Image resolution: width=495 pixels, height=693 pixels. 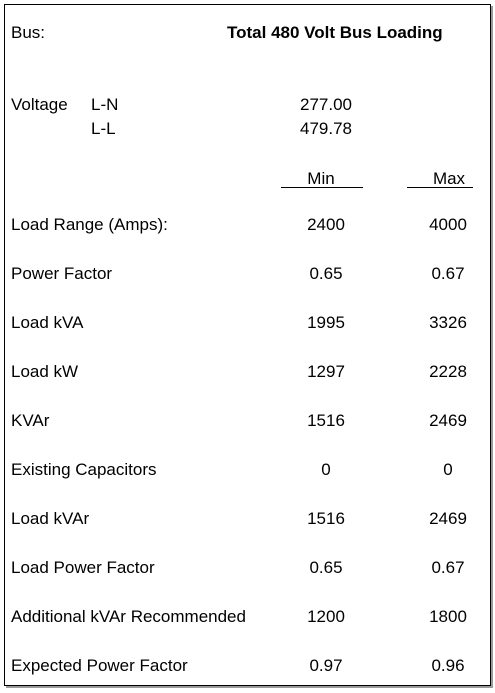 What do you see at coordinates (326, 371) in the screenshot?
I see `row-min-value: 1297` at bounding box center [326, 371].